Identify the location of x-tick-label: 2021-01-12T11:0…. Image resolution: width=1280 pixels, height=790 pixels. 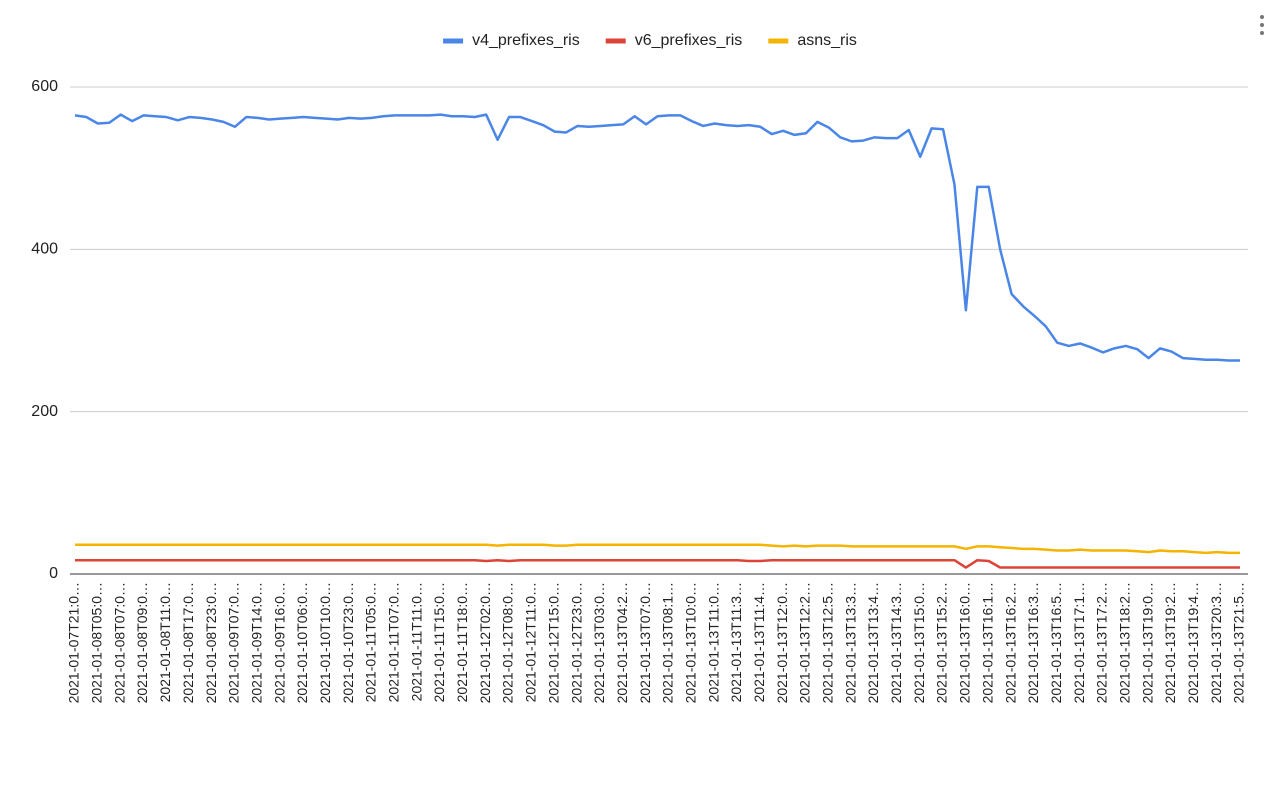
(531, 642).